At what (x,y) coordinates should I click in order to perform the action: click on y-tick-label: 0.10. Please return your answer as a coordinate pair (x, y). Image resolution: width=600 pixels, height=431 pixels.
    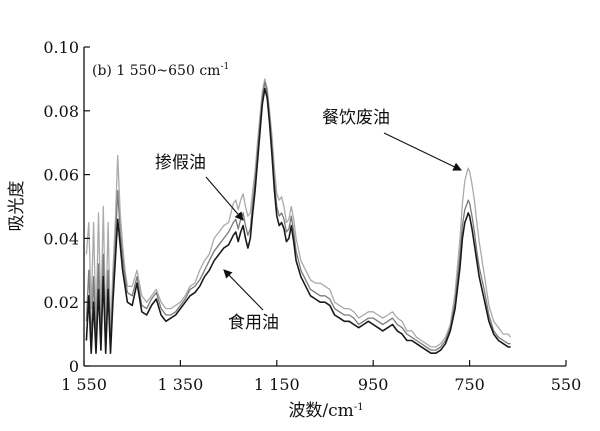
    Looking at the image, I should click on (61, 47).